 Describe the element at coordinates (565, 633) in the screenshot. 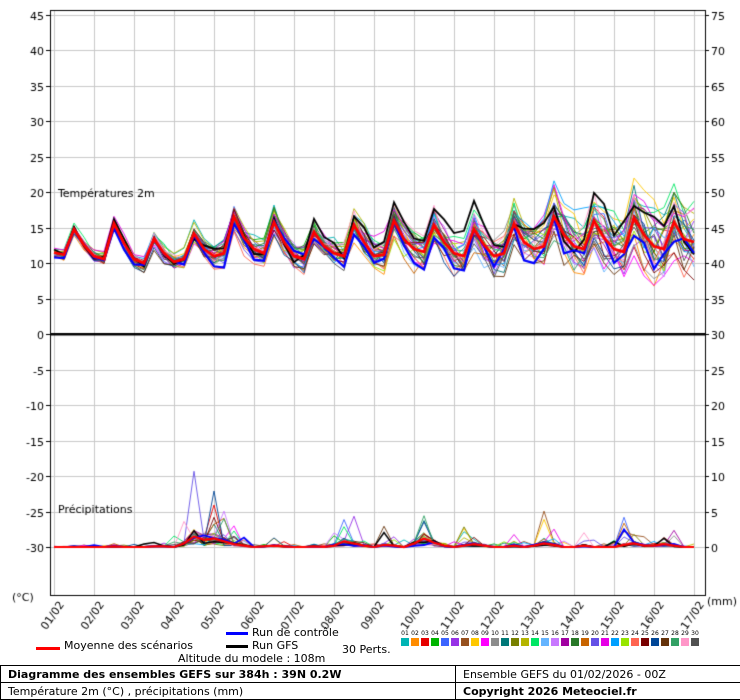

I see `pert-number: 17` at that location.